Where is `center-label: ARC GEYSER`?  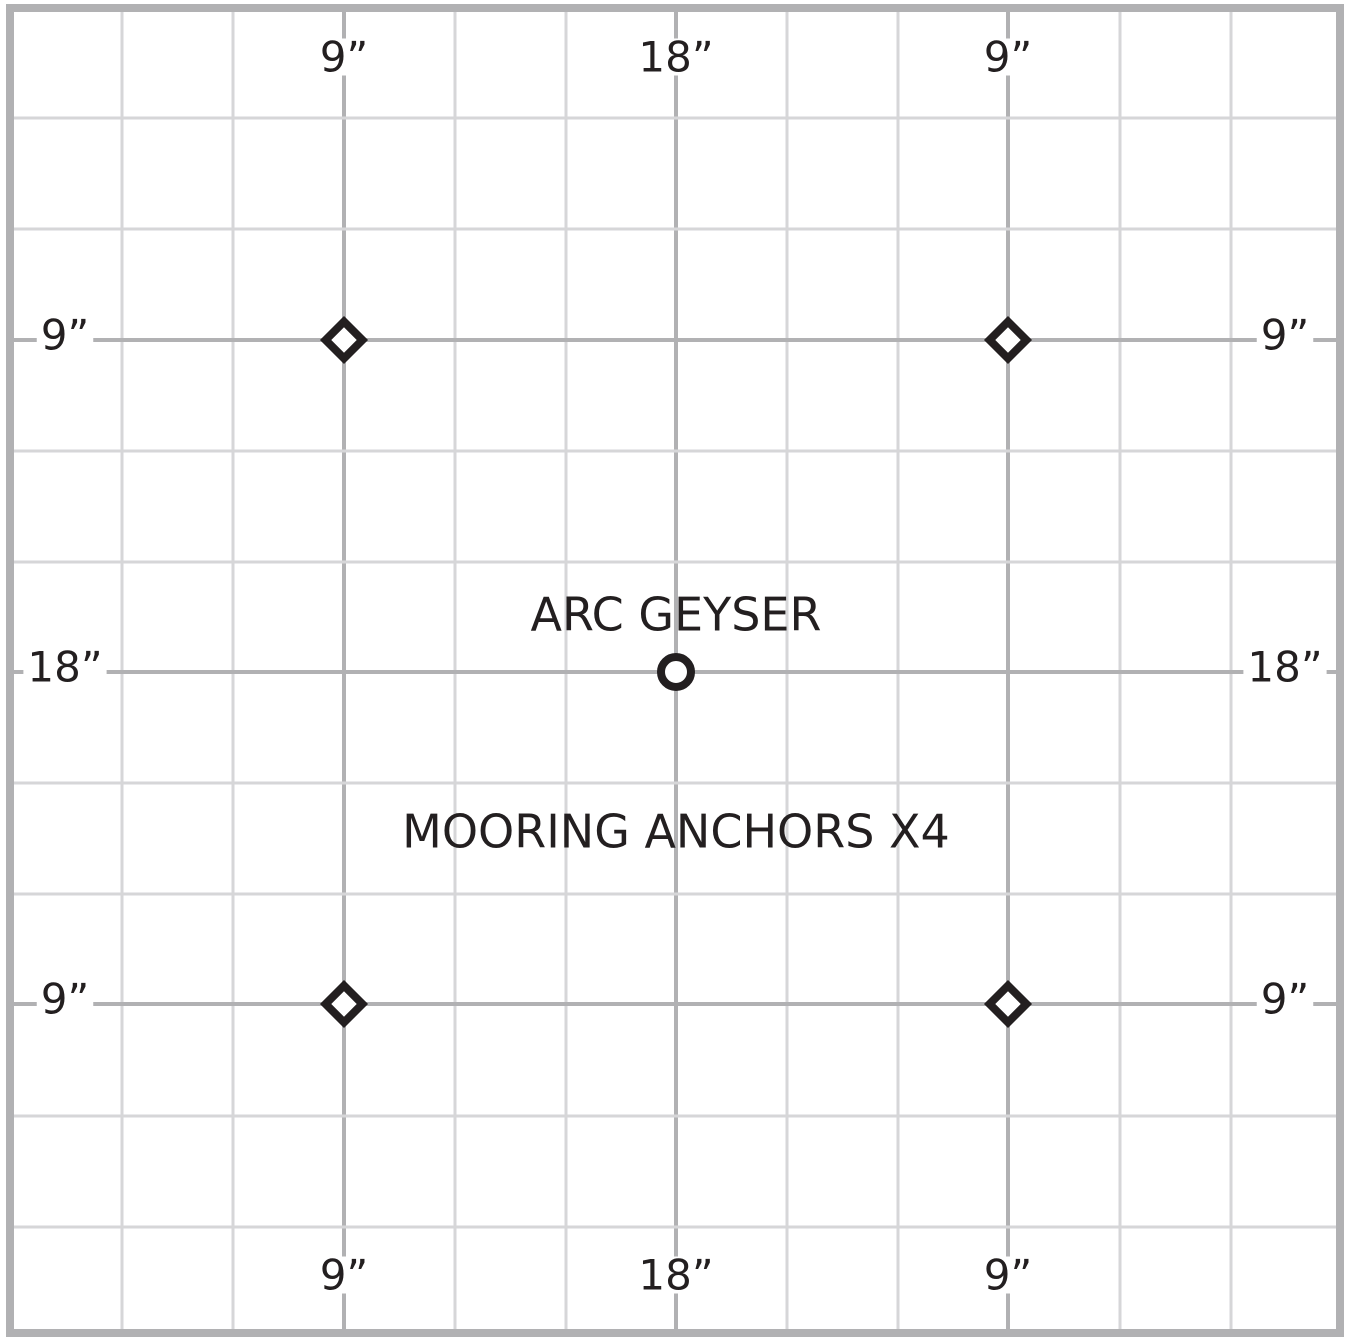
center-label: ARC GEYSER is located at coordinates (676, 615).